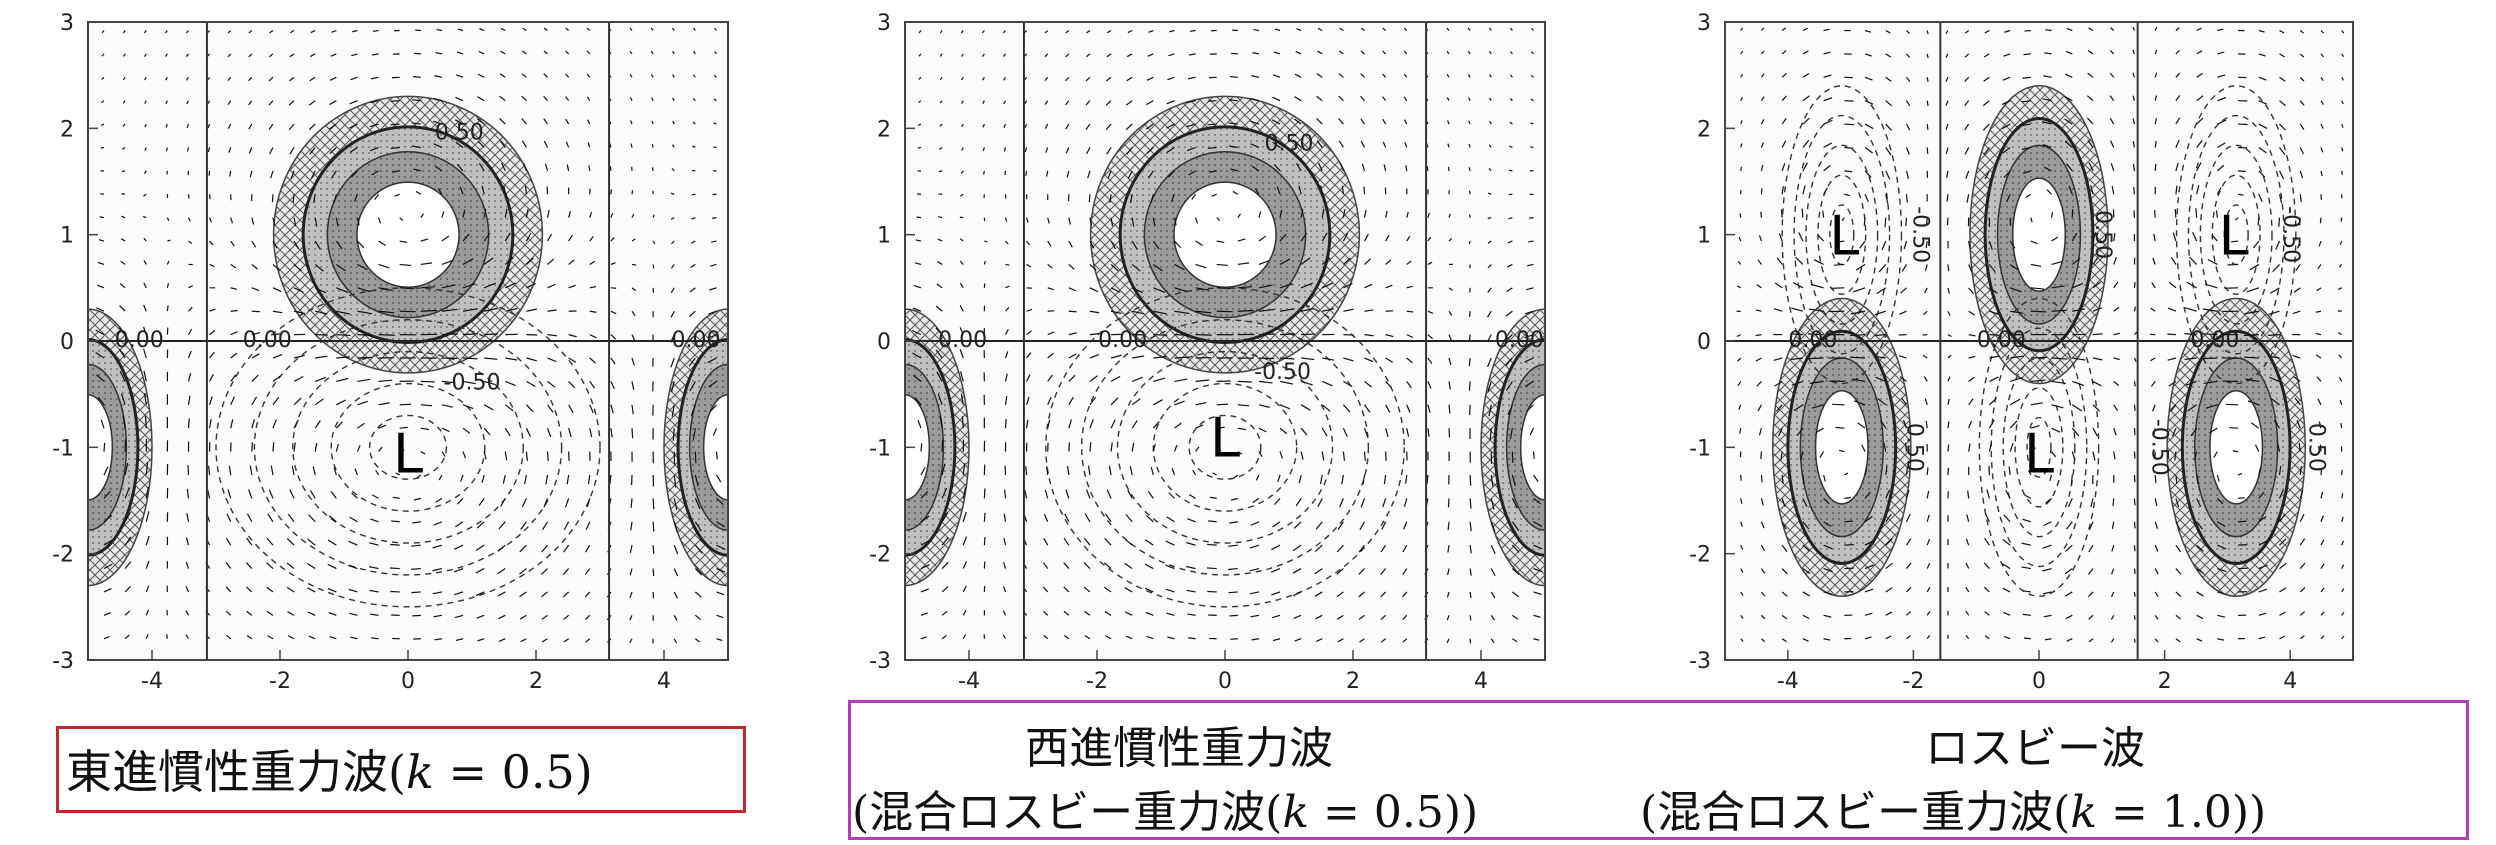 The image size is (2496, 845). Describe the element at coordinates (2315, 447) in the screenshot. I see `contour-label: 0.50` at that location.